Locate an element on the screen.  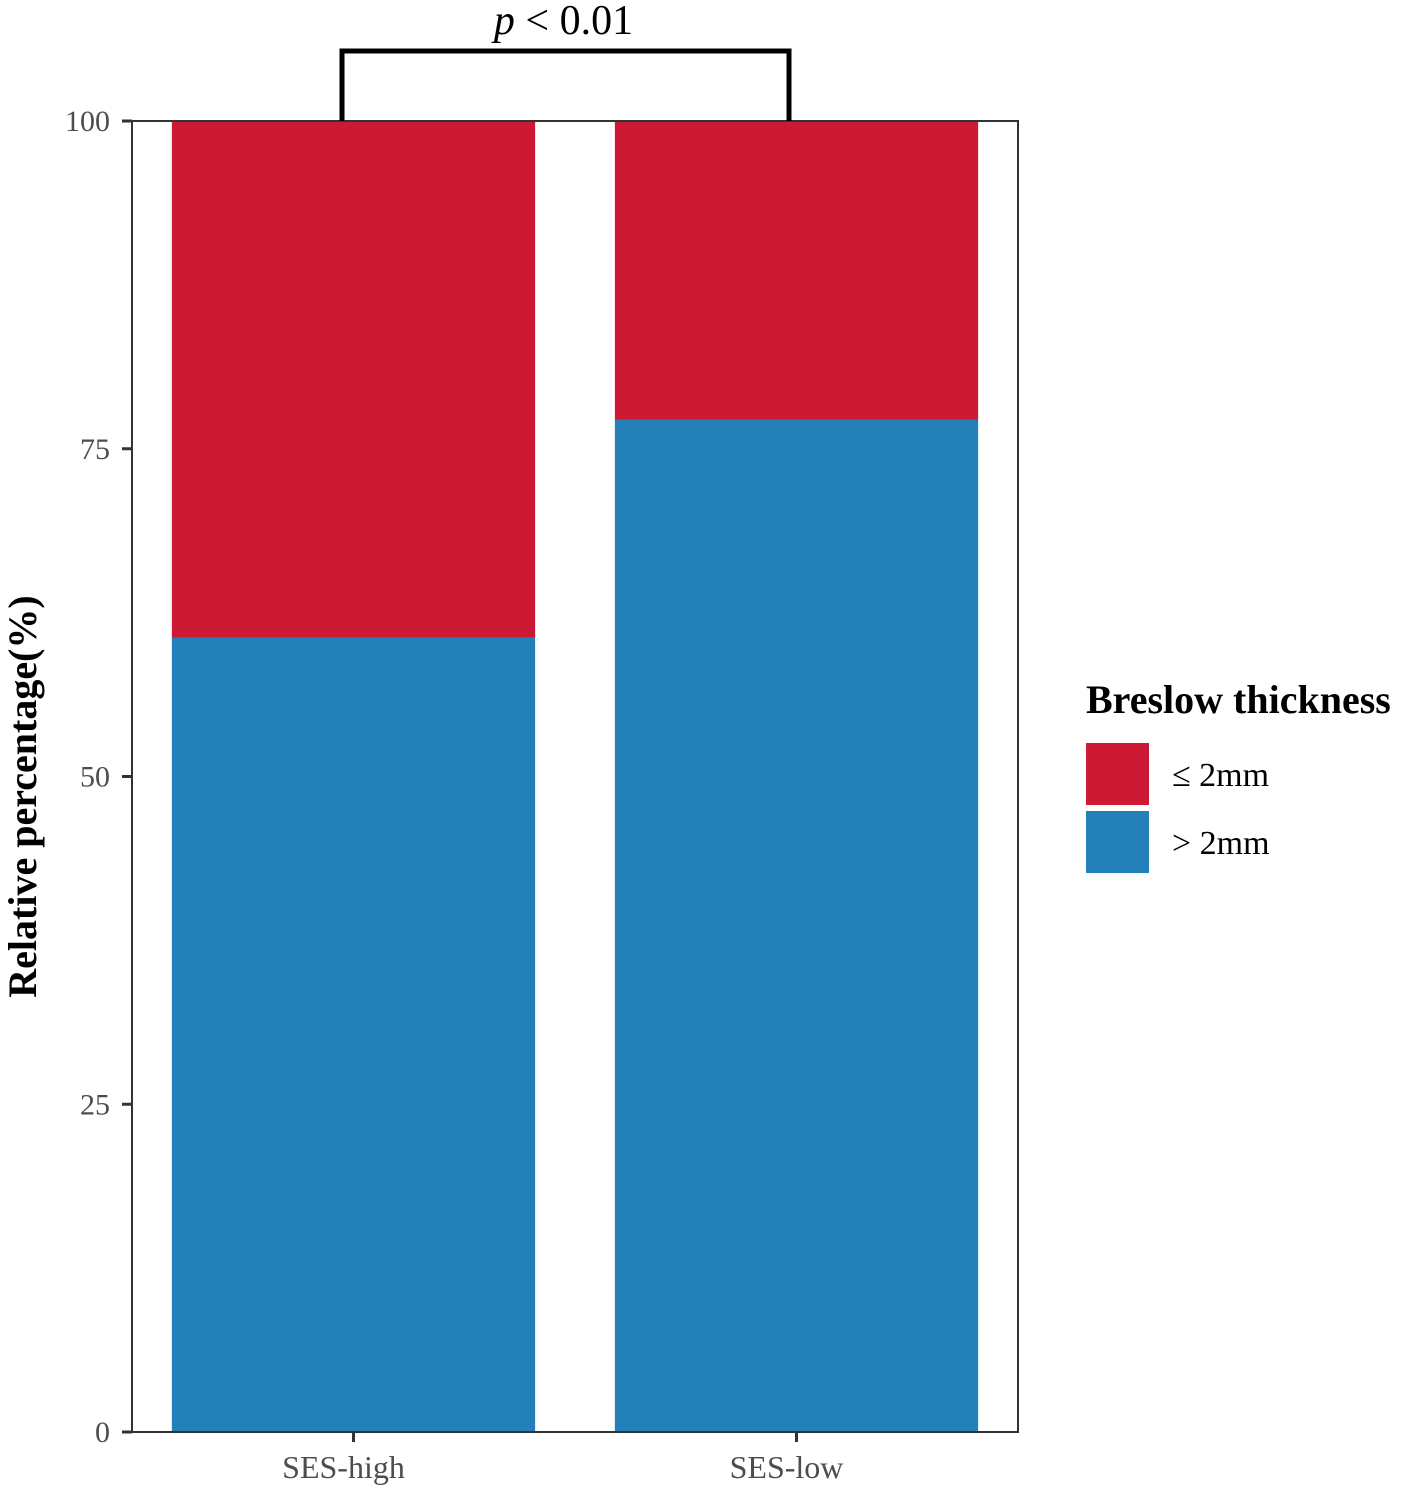
p-value-label: p < 0.01 is located at coordinates (562, 22).